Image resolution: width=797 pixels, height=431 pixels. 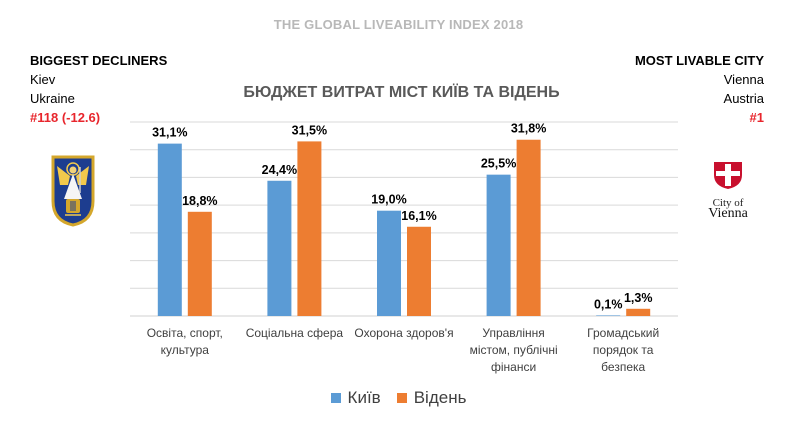 What do you see at coordinates (528, 129) in the screenshot?
I see `data-label-vienna-3: 31,8%` at bounding box center [528, 129].